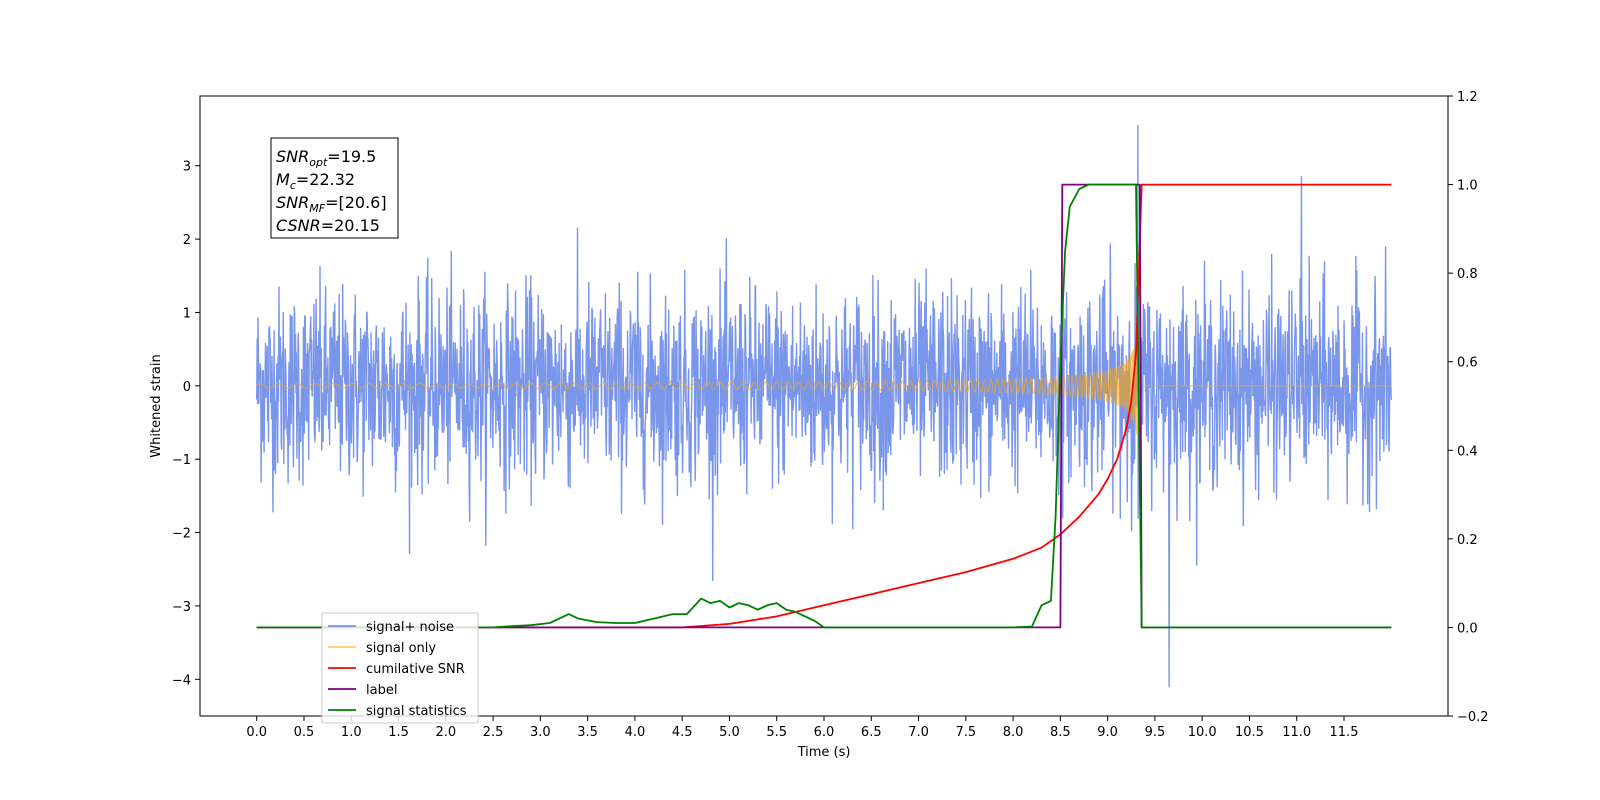  I want to click on x-tick-label: 1.5, so click(398, 732).